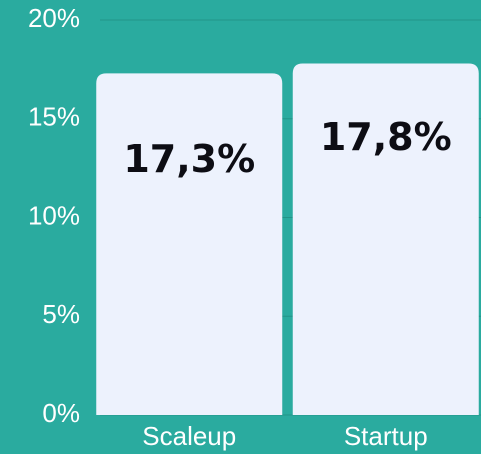 Image resolution: width=481 pixels, height=454 pixels. I want to click on value-label: 17,3%, so click(189, 159).